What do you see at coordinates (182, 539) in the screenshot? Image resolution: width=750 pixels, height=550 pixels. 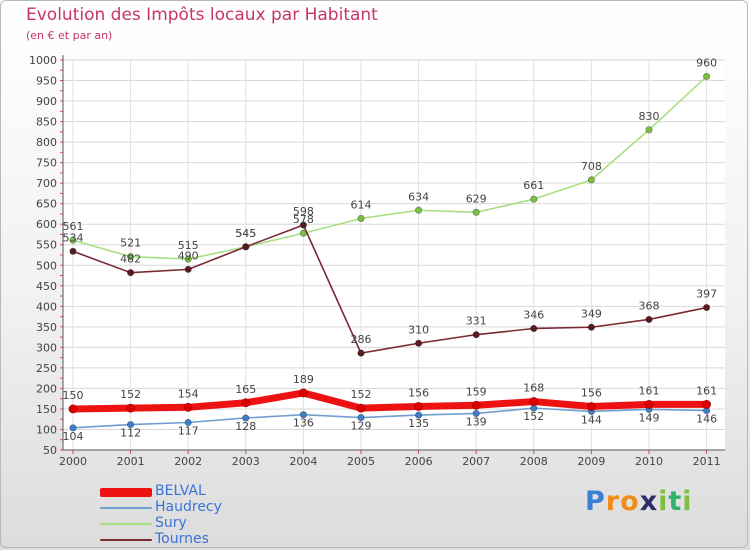 I see `legend-label-tournes: Tournes` at bounding box center [182, 539].